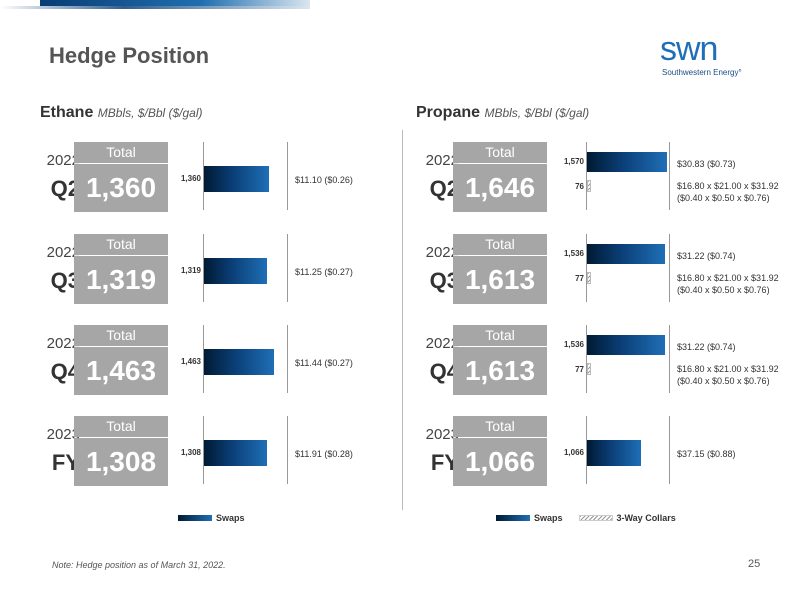 The image size is (800, 600). Describe the element at coordinates (324, 363) in the screenshot. I see `swap-price: $11.44 ($0.27)` at that location.